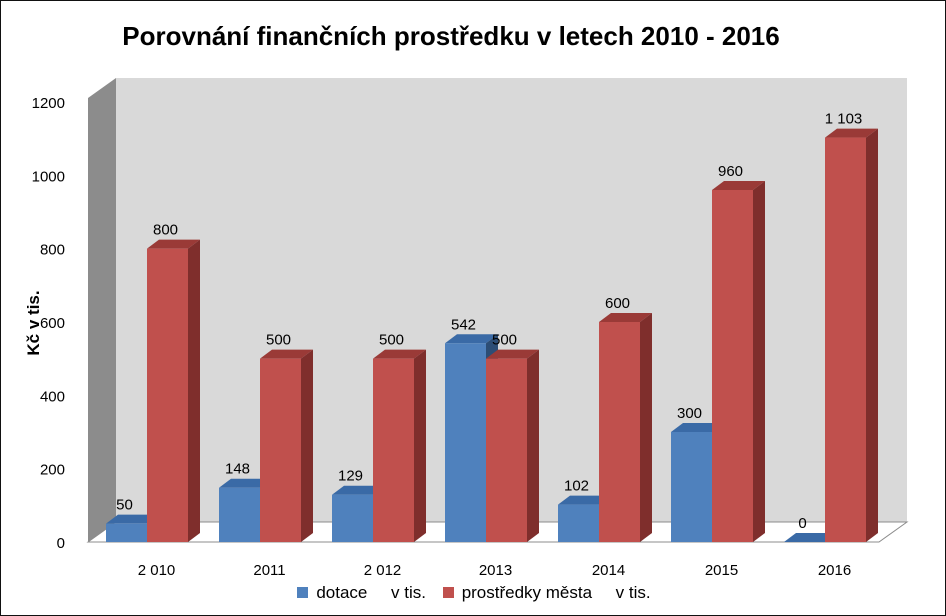  I want to click on data-label: 50, so click(124, 505).